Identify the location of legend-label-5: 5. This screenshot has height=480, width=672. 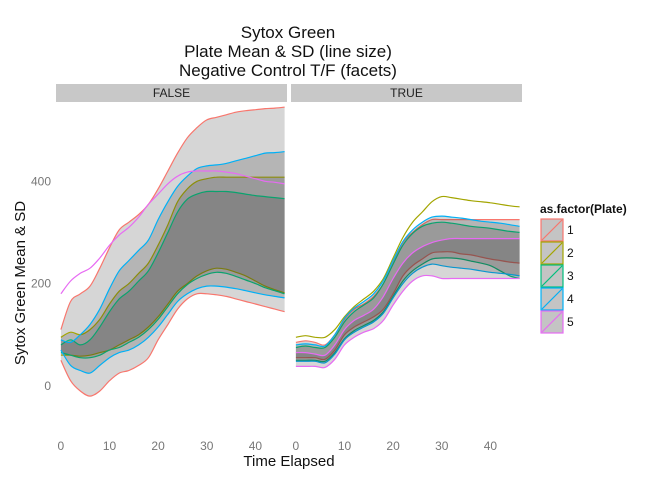
(570, 322).